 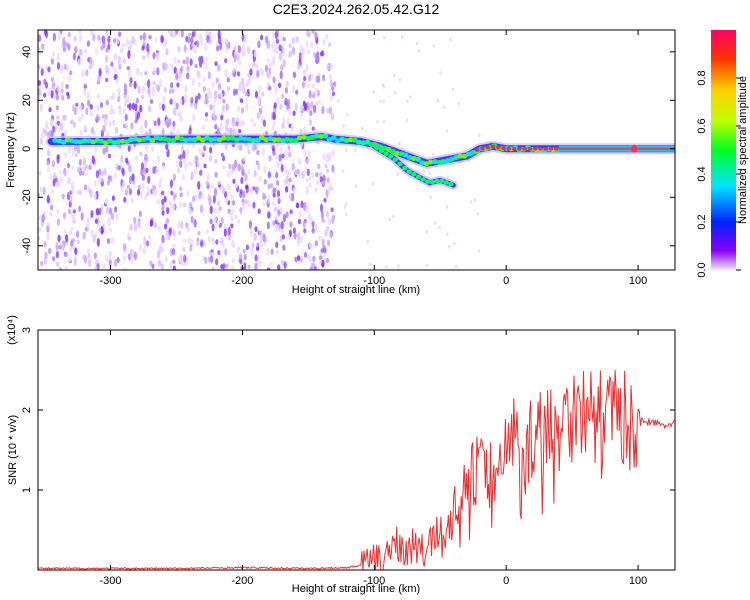 I want to click on snr-x-tick-label: 100, so click(x=638, y=581).